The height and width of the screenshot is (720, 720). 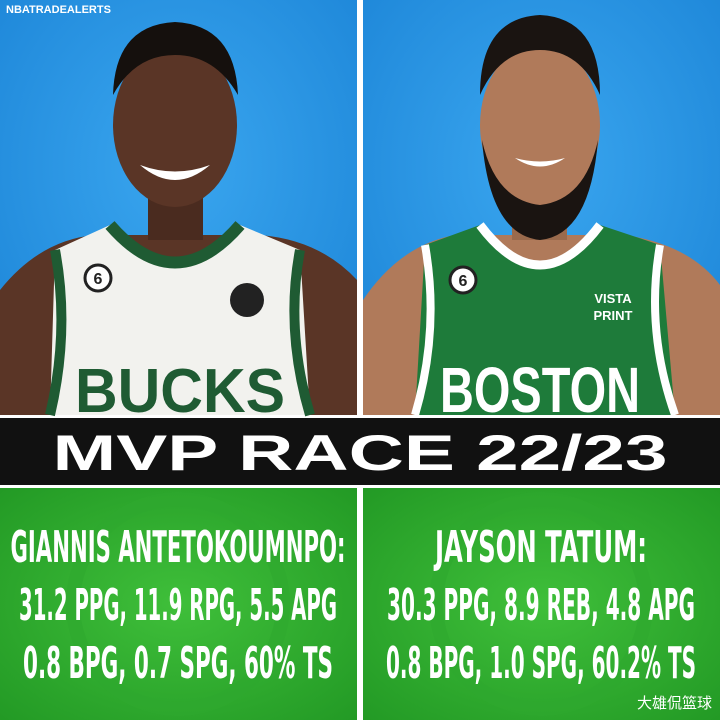 I want to click on title: MVP RACE 22/23, so click(x=360, y=453).